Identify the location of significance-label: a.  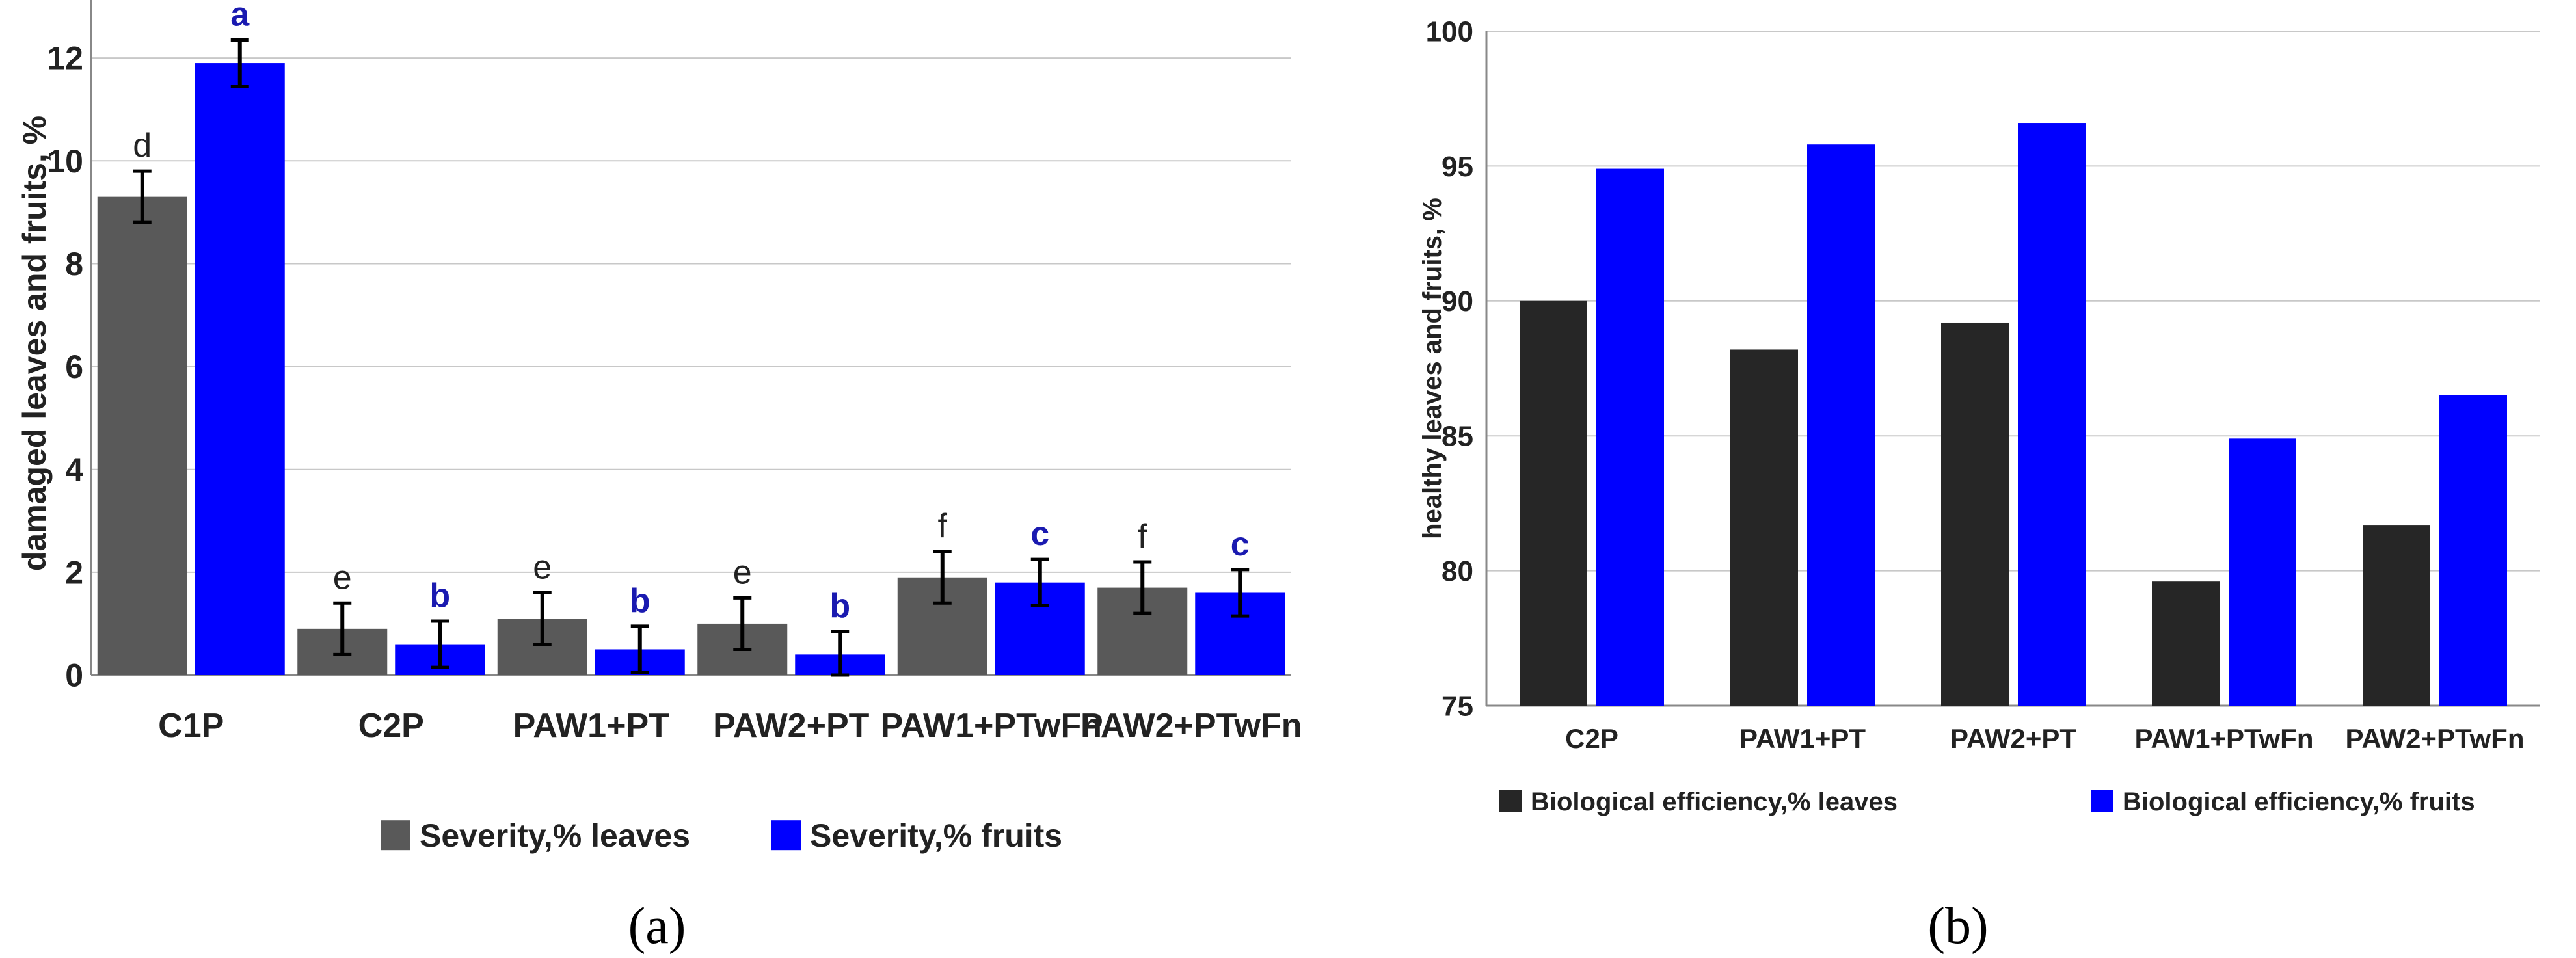
(240, 16).